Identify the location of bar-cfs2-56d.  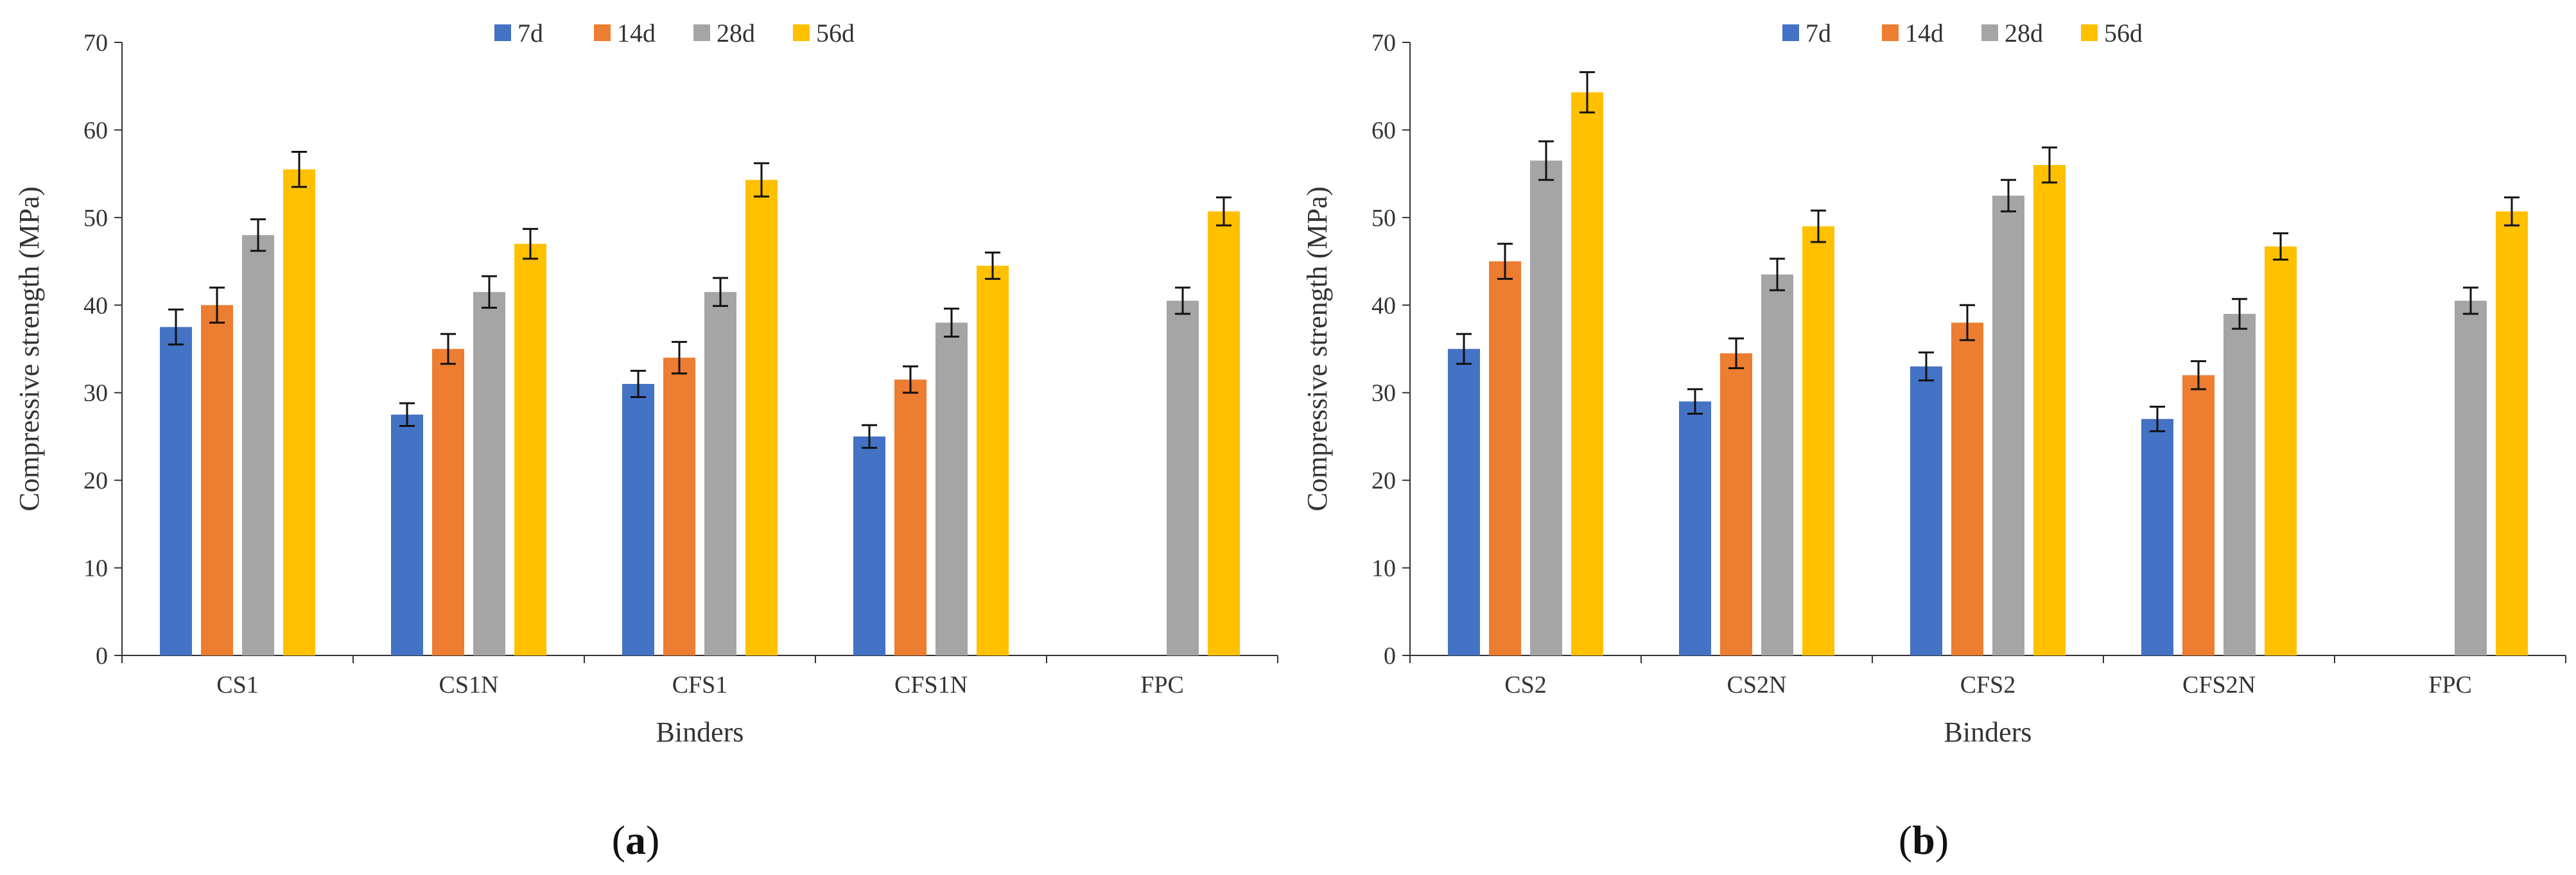
(2049, 410).